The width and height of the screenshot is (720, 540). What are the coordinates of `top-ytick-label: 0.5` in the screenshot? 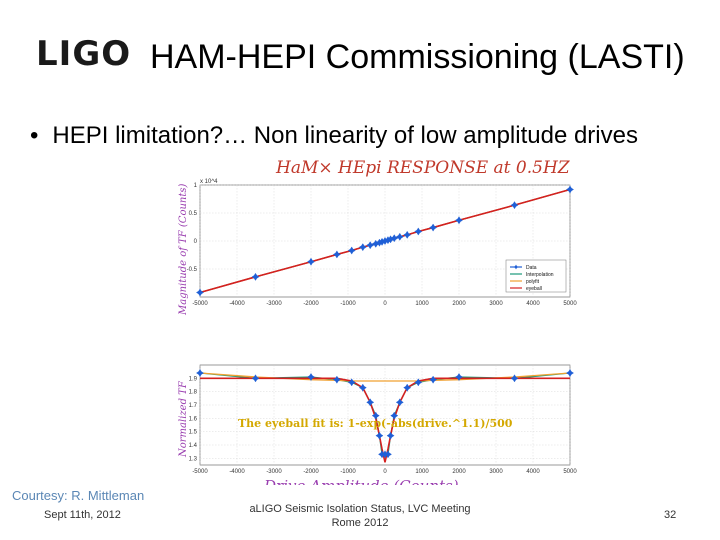 It's located at (193, 214).